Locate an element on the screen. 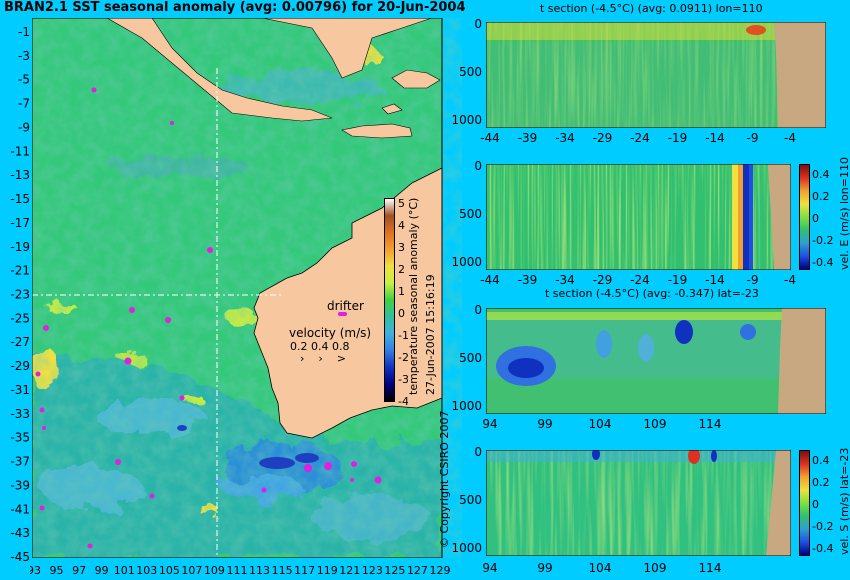  velocity-colorbar-tick-label: 0.2 is located at coordinates (821, 196).